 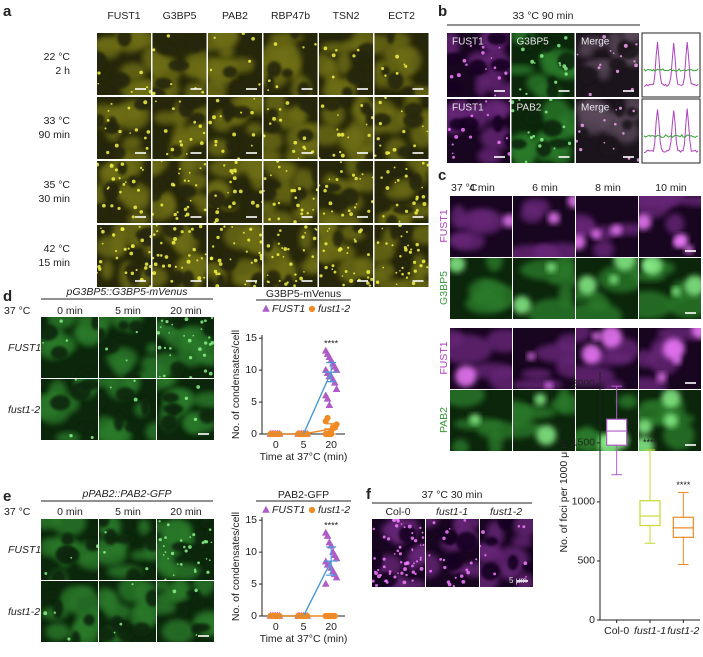 I want to click on y-tick-label: 0, so click(x=254, y=434).